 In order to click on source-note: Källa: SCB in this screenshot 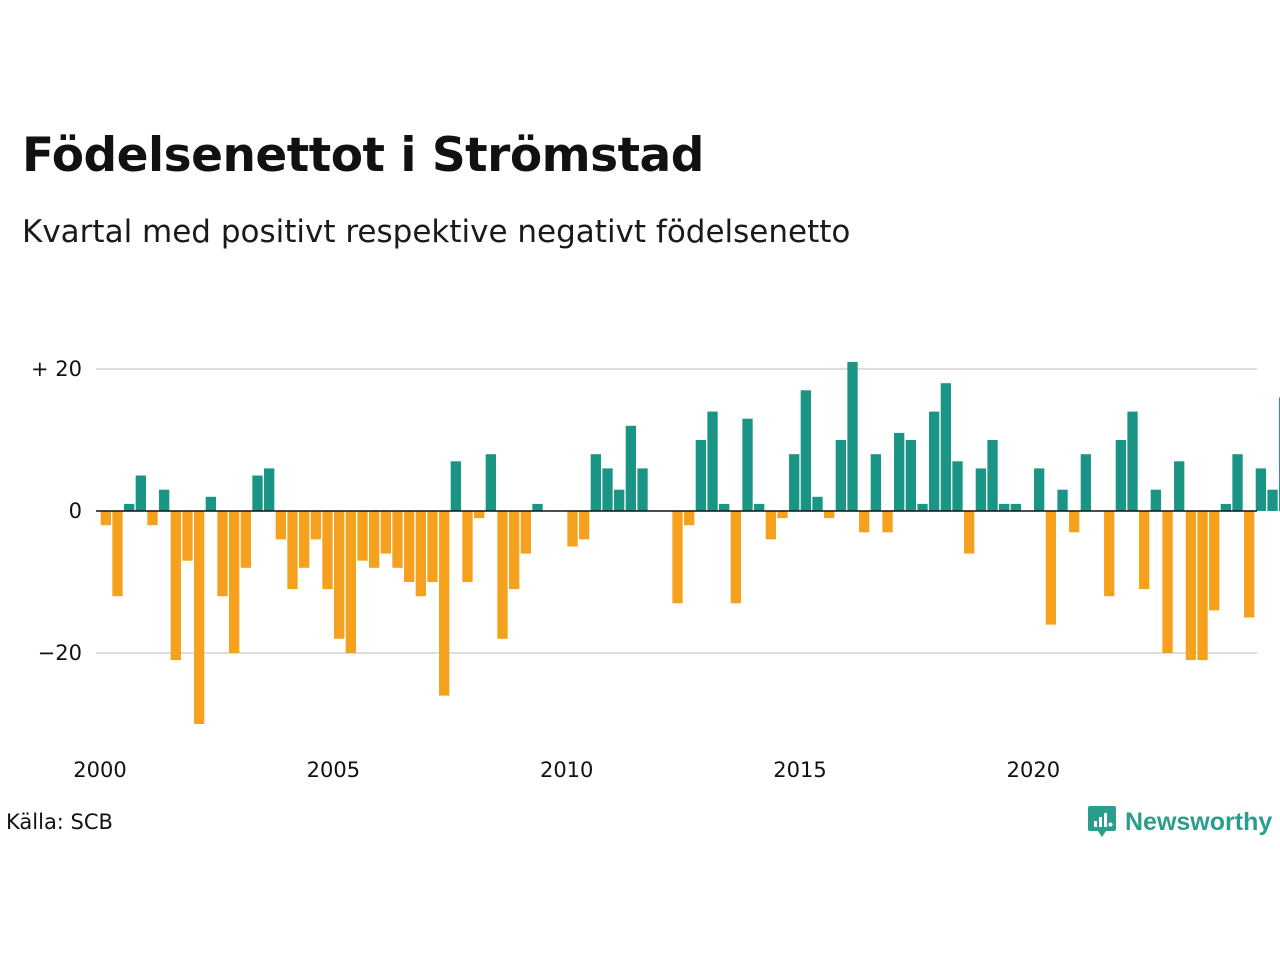, I will do `click(59, 822)`.